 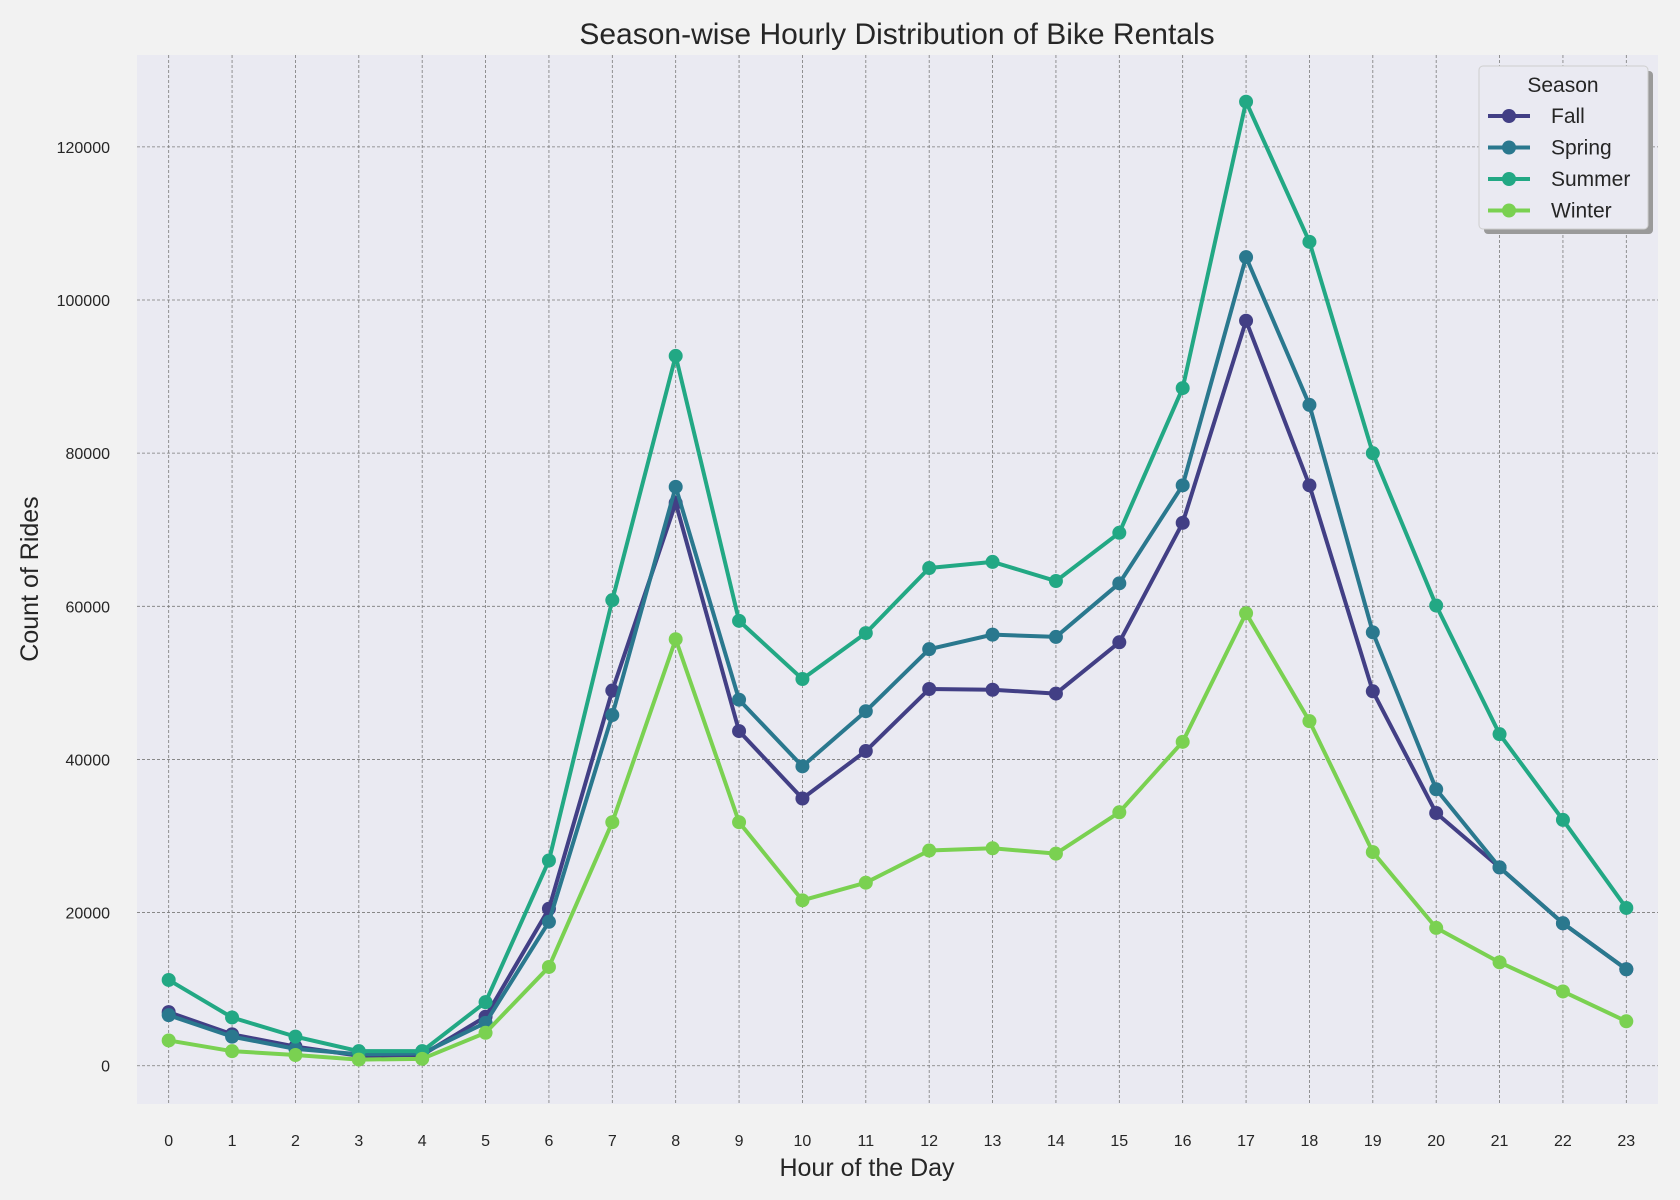 What do you see at coordinates (1550, 148) in the screenshot?
I see `legend-item-spring: Spring` at bounding box center [1550, 148].